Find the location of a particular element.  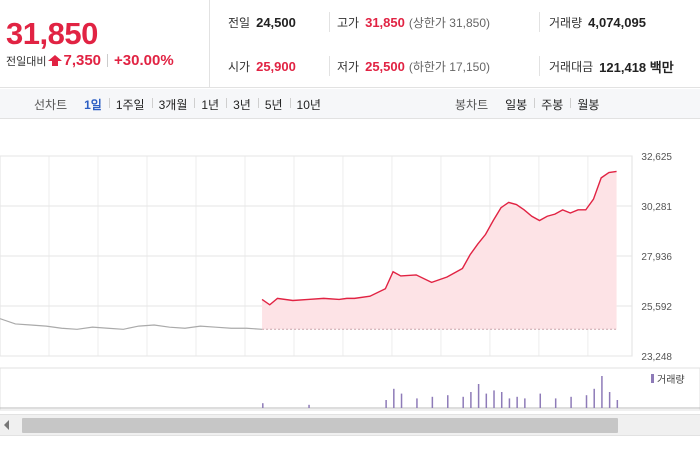

line-chart-title: 선차트 is located at coordinates (51, 104).